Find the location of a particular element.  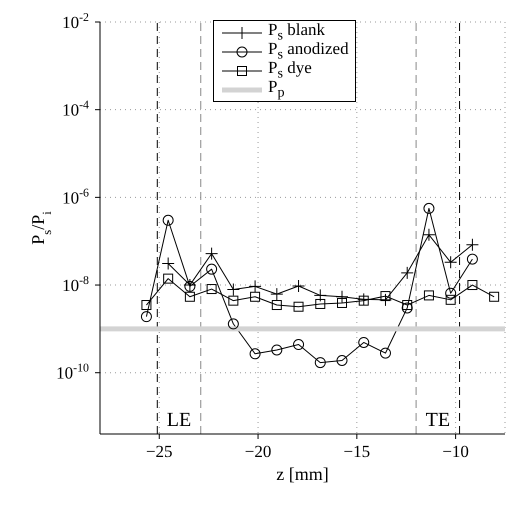

y-tick-label: 10$^{-4}$ is located at coordinates (76, 109).